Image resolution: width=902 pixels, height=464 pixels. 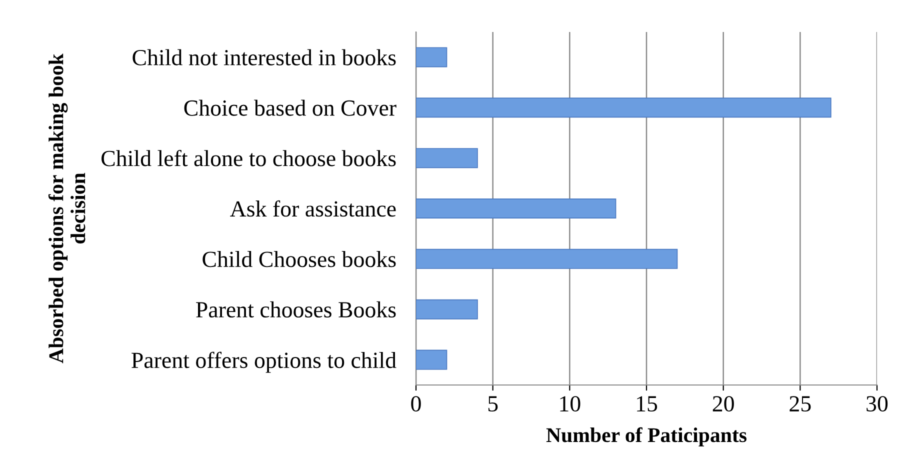 I want to click on x-tick-label: 5, so click(x=493, y=404).